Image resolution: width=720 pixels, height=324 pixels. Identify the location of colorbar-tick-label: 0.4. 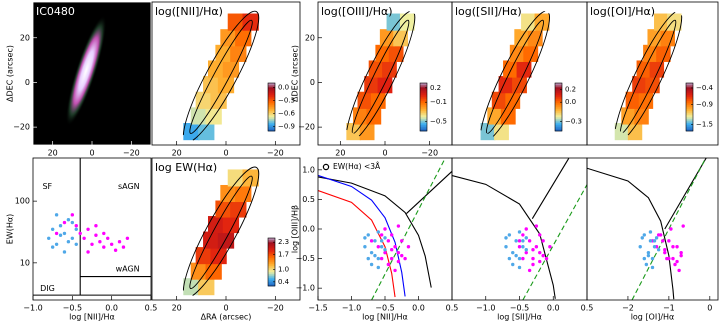
(284, 282).